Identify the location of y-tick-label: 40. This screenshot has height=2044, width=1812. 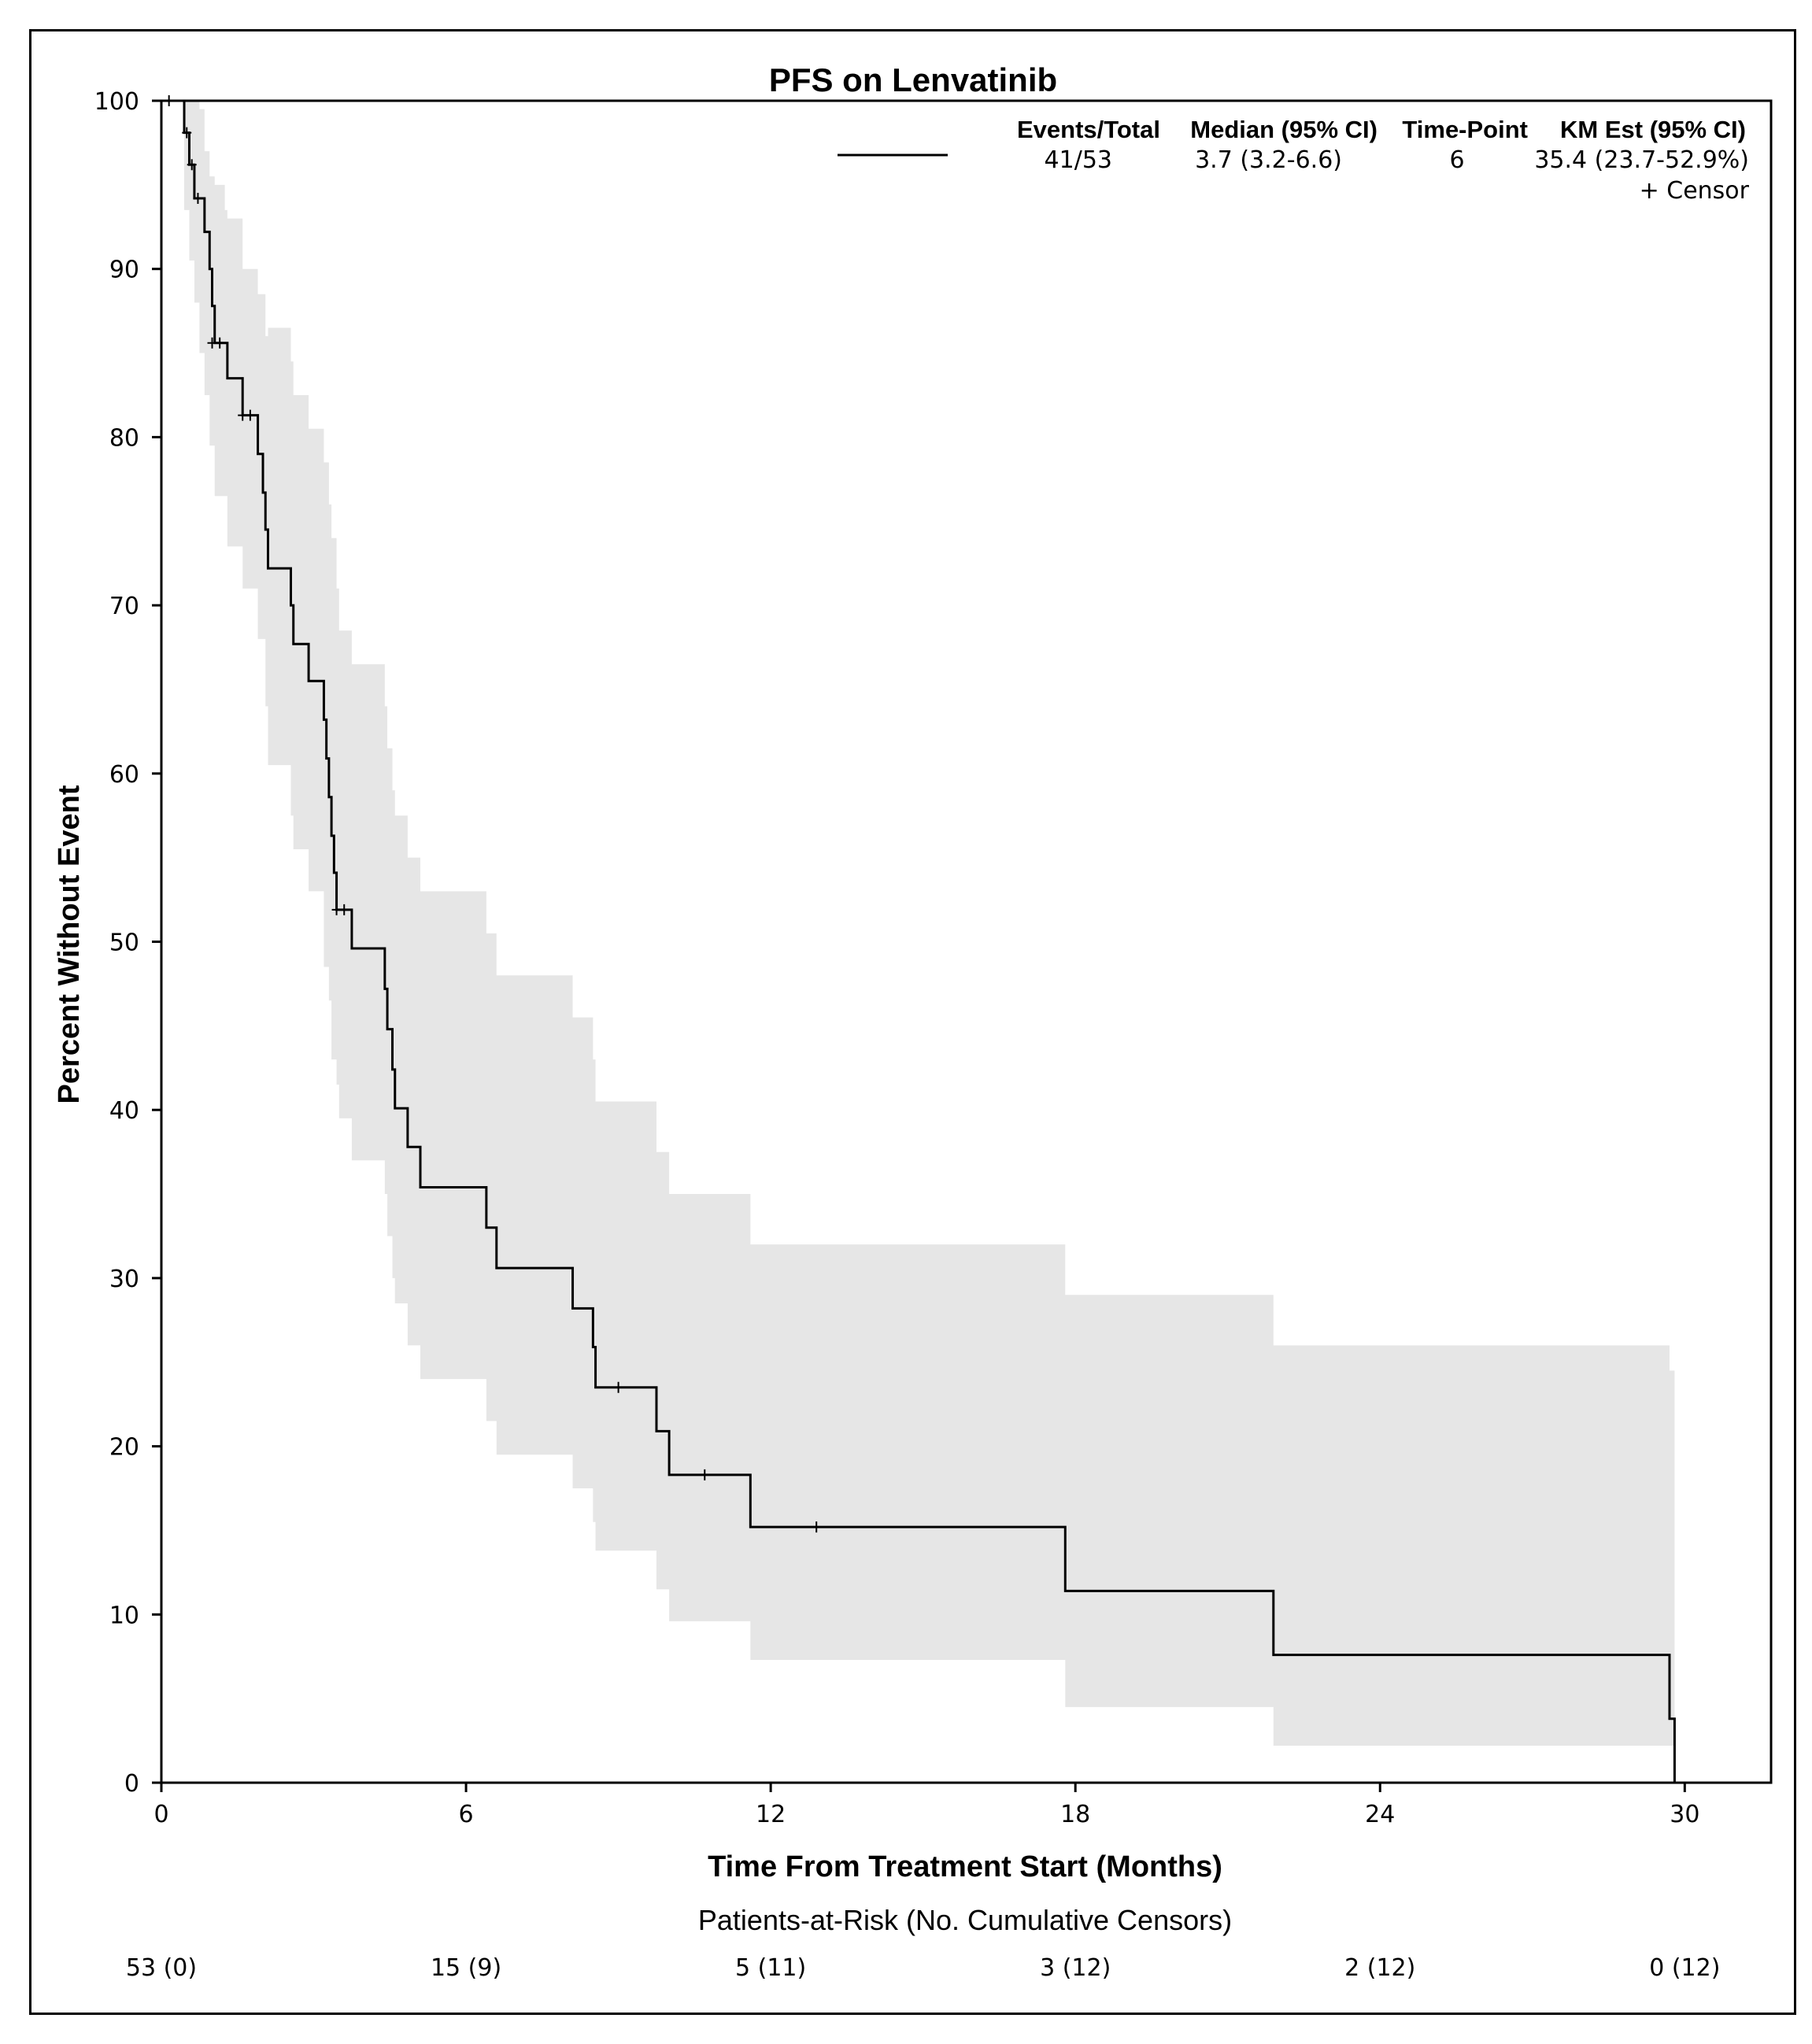
(124, 1111).